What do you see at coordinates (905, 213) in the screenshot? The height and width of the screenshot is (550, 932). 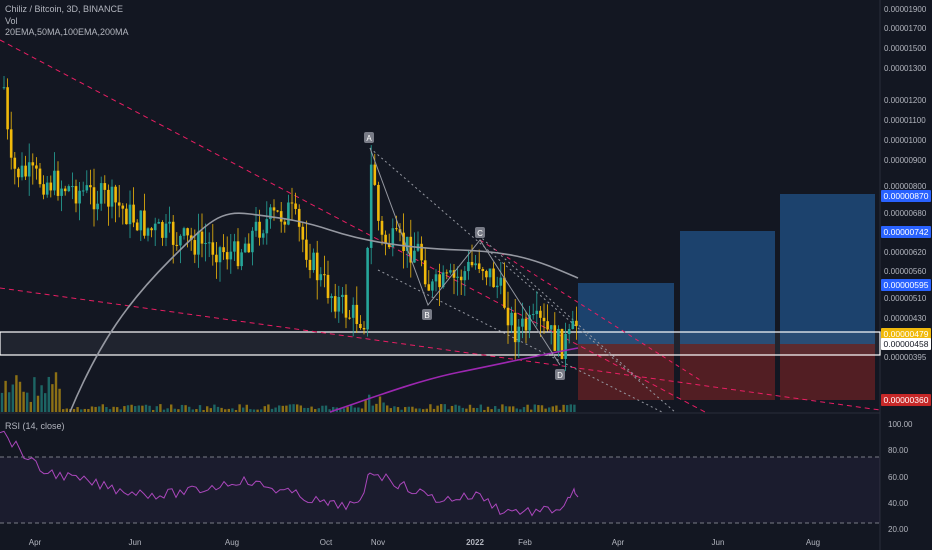 I see `price-tick-label: 0.00000680` at bounding box center [905, 213].